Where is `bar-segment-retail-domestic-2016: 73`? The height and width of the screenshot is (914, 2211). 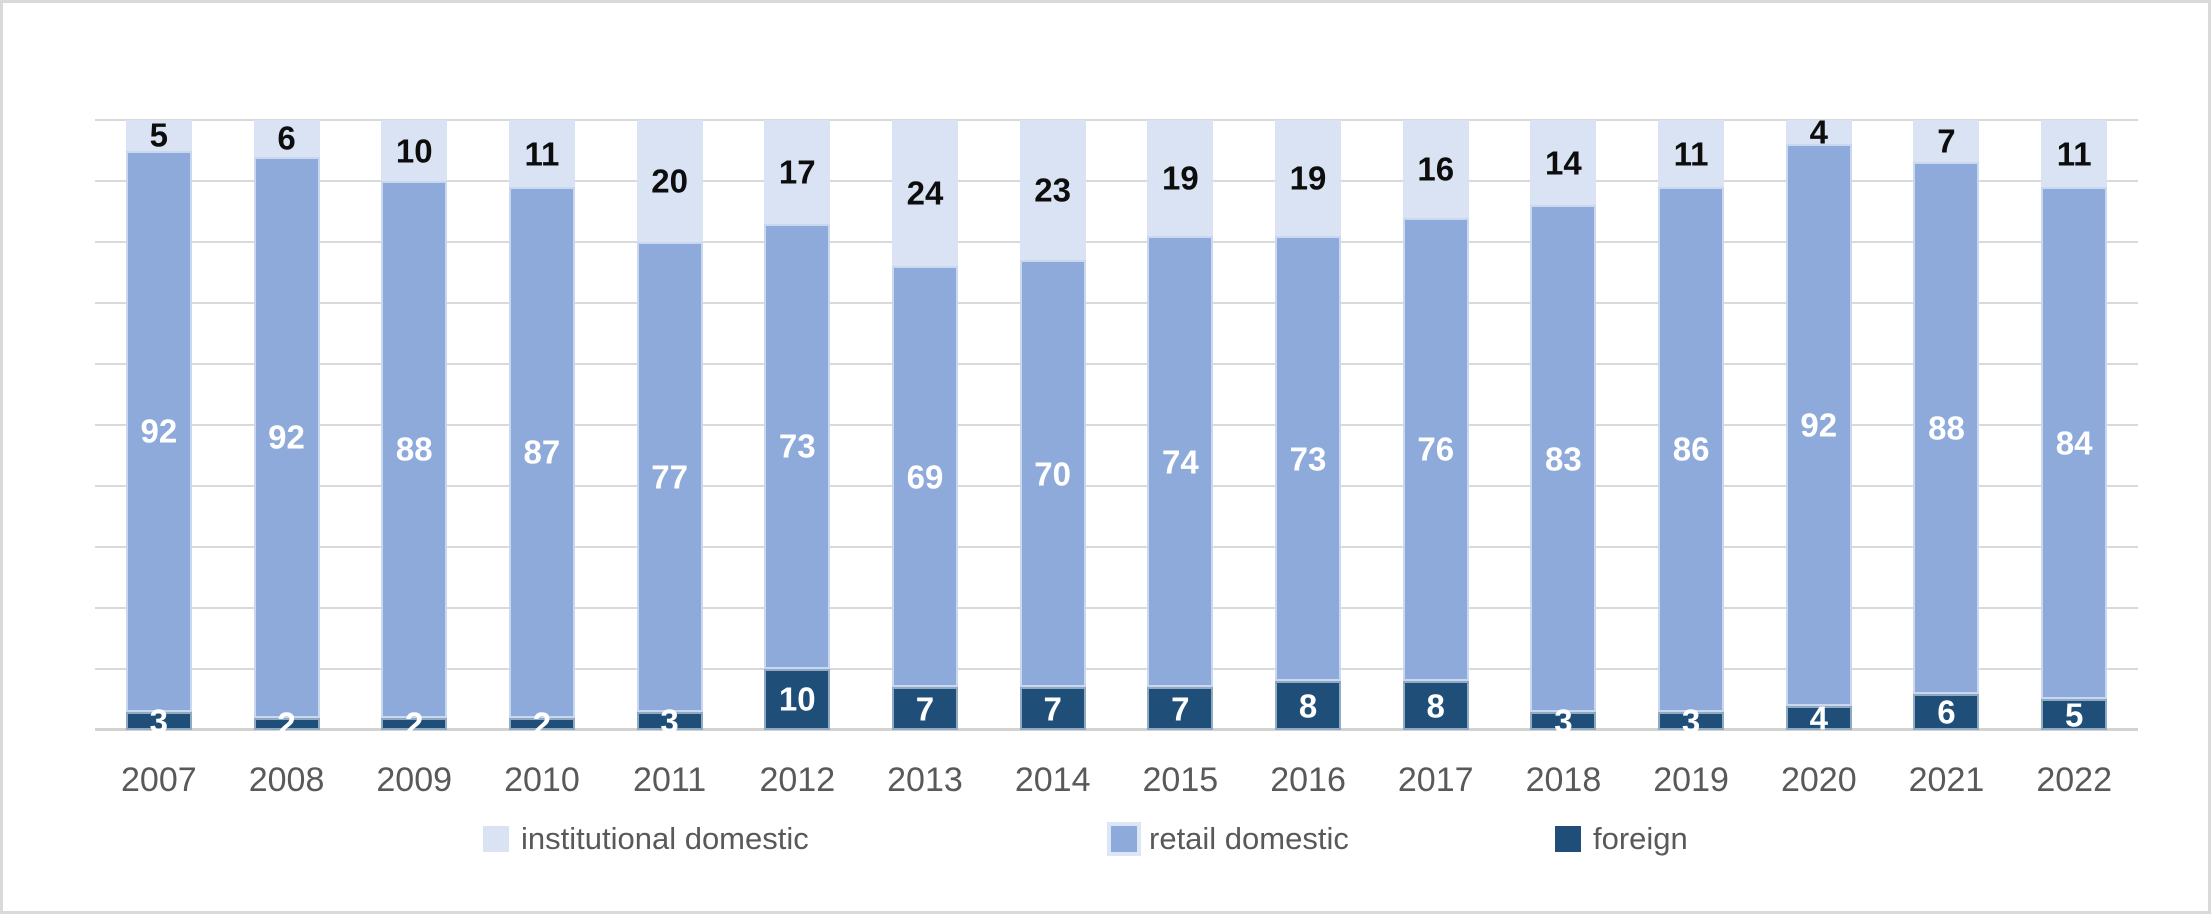
bar-segment-retail-domestic-2016: 73 is located at coordinates (1308, 458).